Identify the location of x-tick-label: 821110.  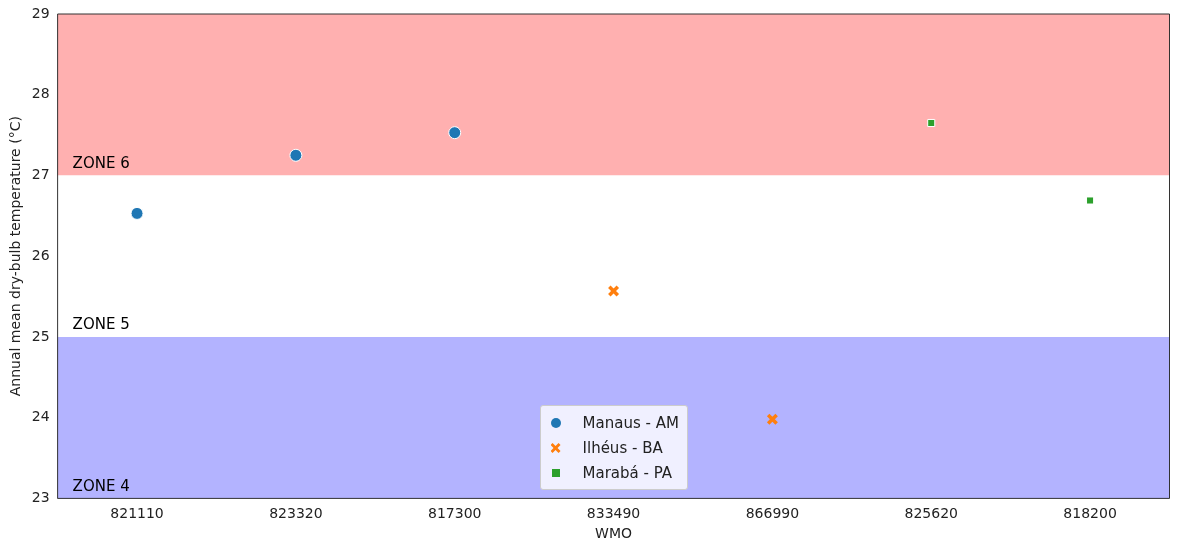
(137, 513).